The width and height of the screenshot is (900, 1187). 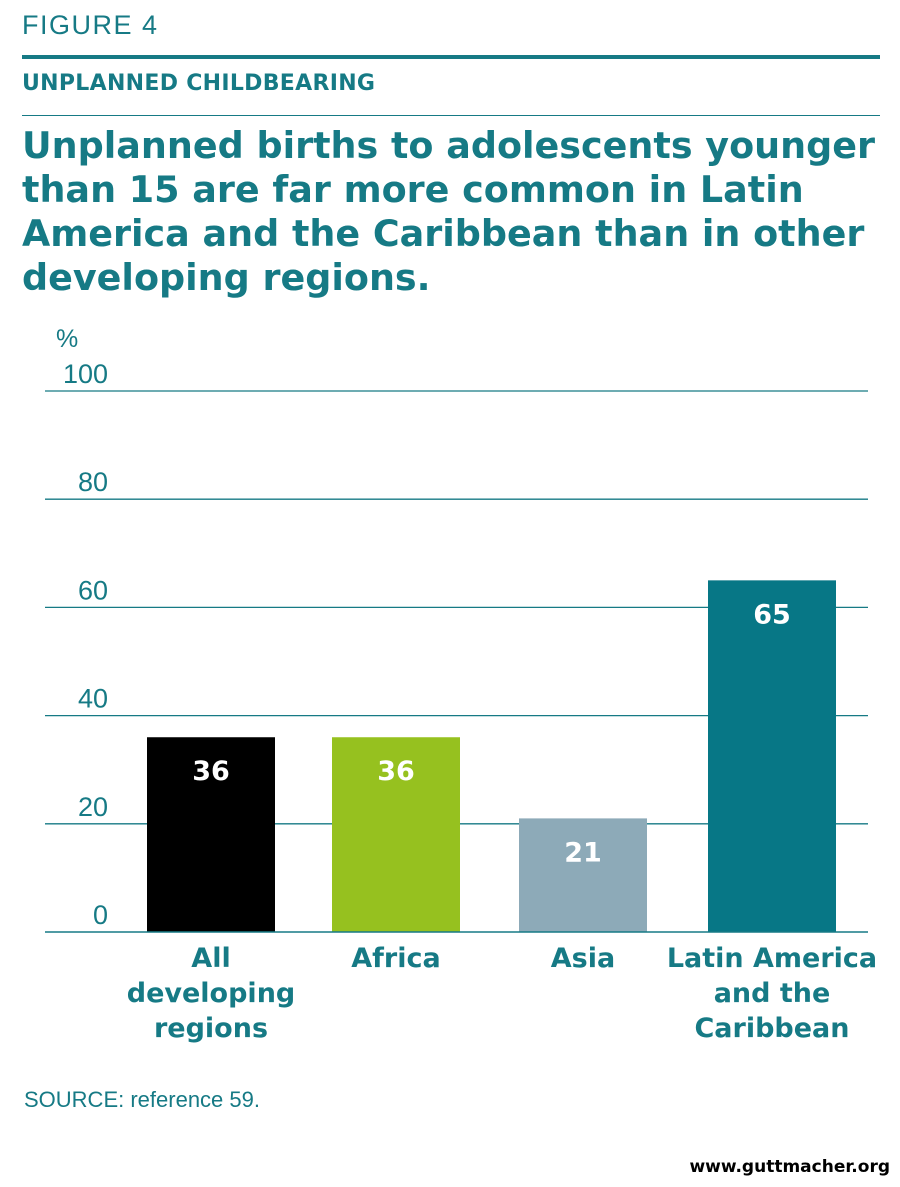 I want to click on category-label-line: regions, so click(x=211, y=1028).